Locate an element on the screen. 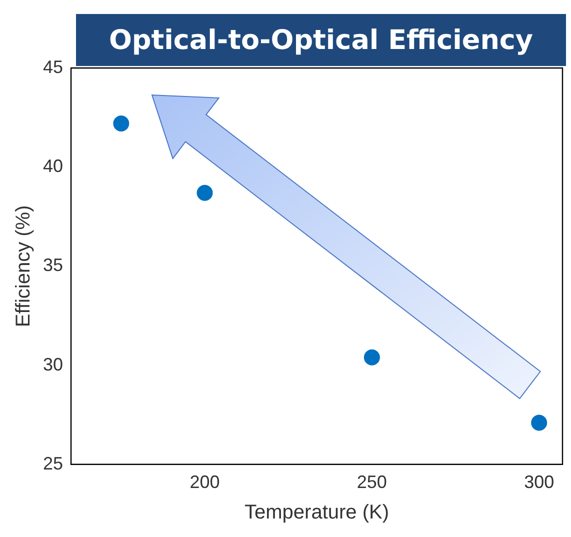  x-axis-title: Temperature (K) is located at coordinates (317, 513).